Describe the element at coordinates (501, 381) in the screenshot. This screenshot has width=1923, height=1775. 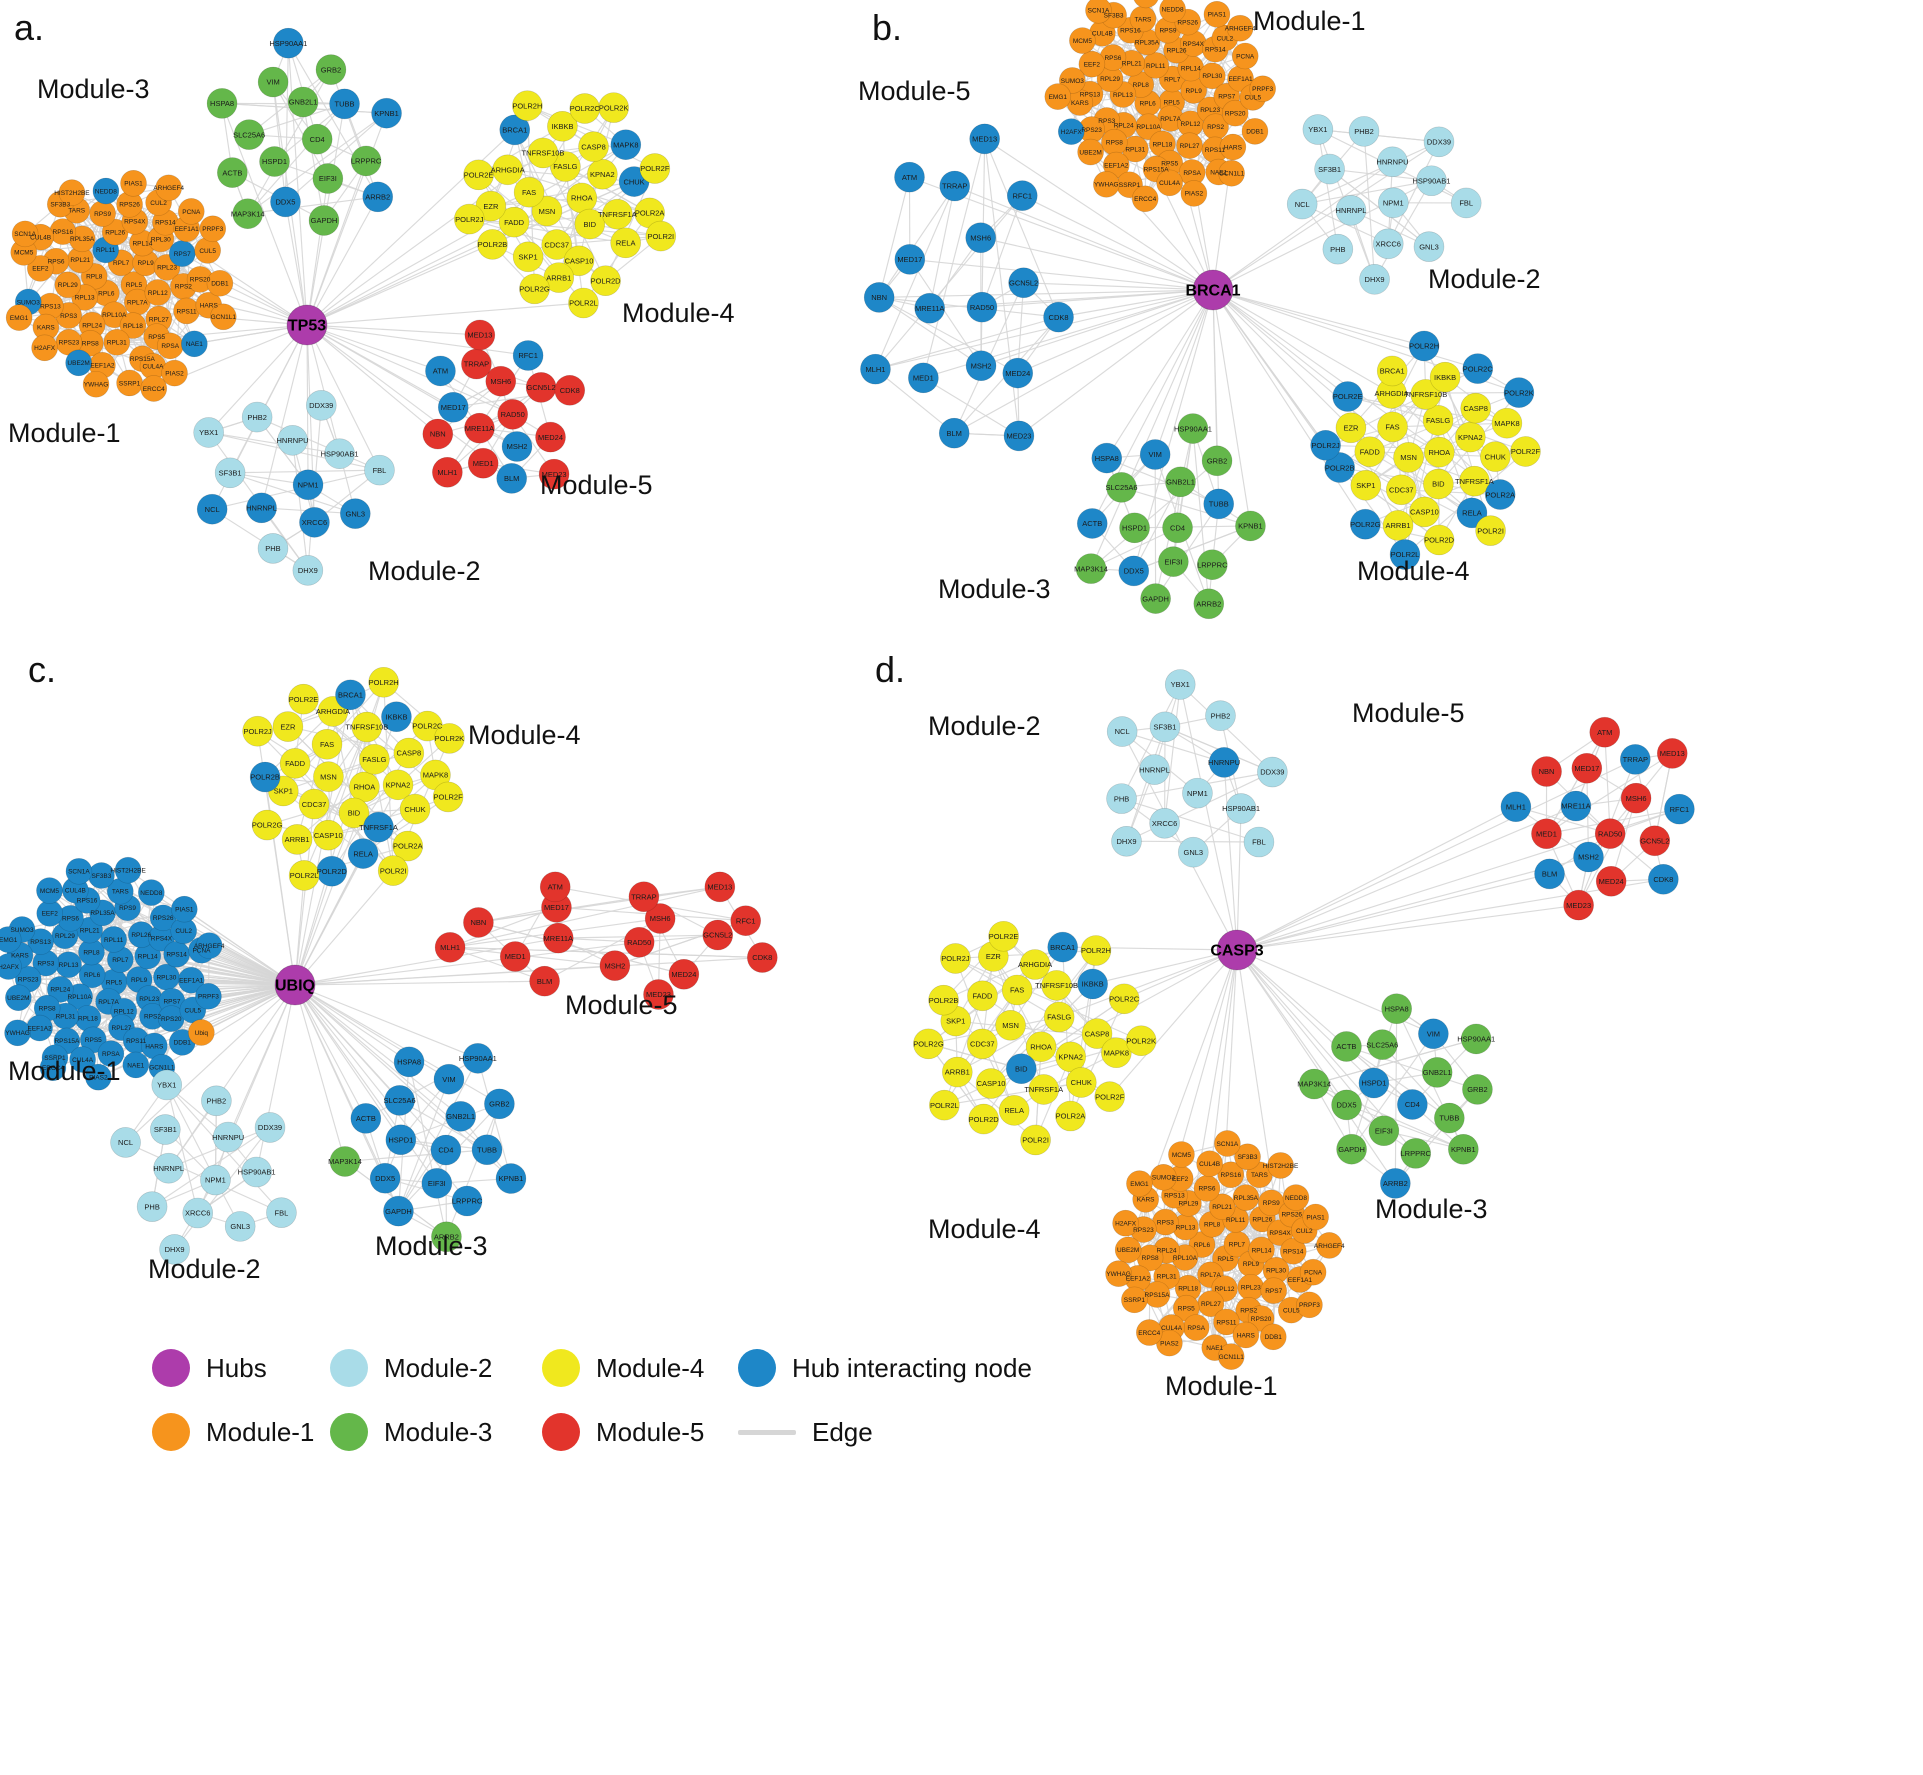
I see `node-MSH6` at that location.